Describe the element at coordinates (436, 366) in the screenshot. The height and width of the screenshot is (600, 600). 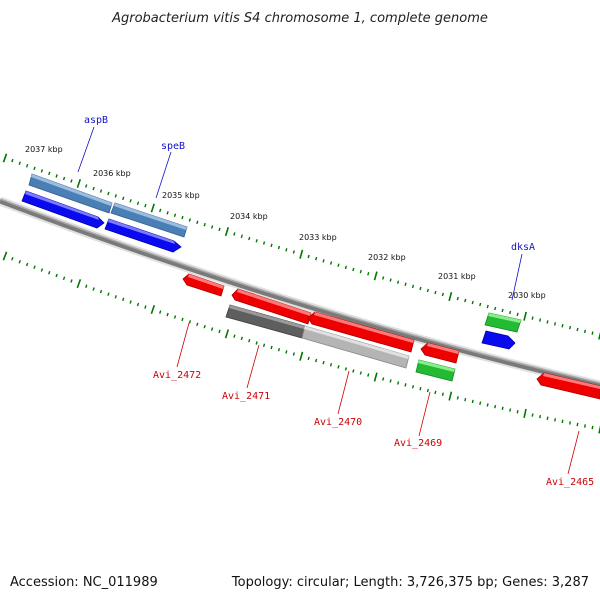
I see `gene-avi2469-green-shine` at that location.